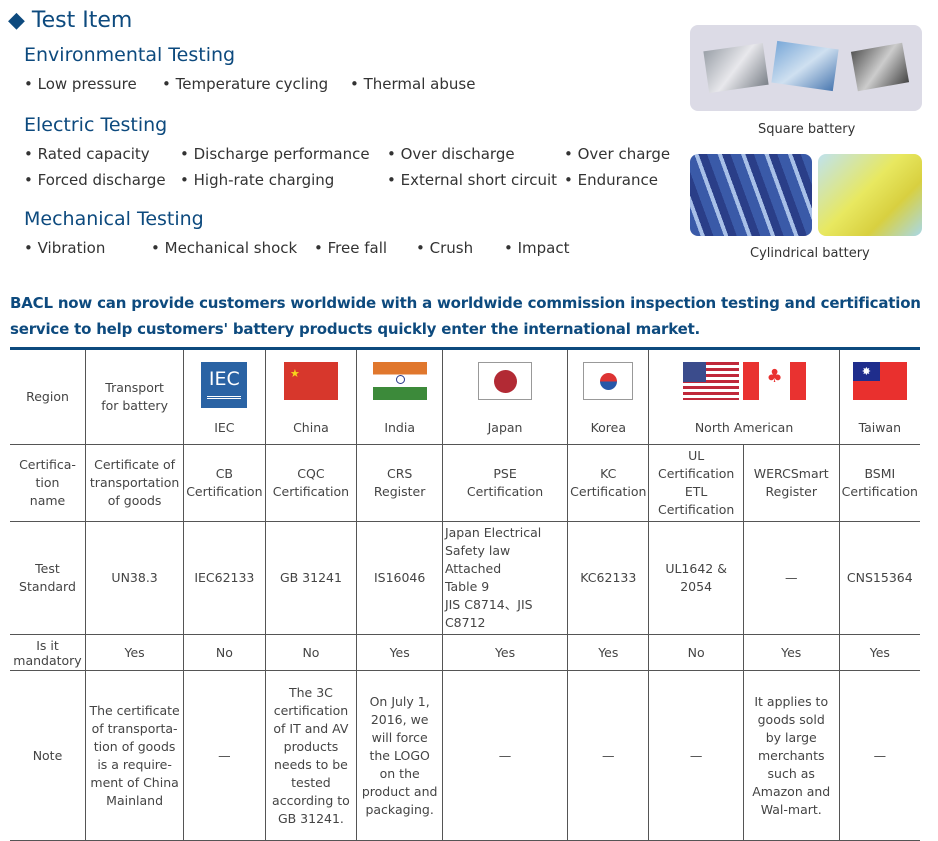 The image size is (938, 841). I want to click on cert-name-cell: UL Certification ETL Certification, so click(696, 483).